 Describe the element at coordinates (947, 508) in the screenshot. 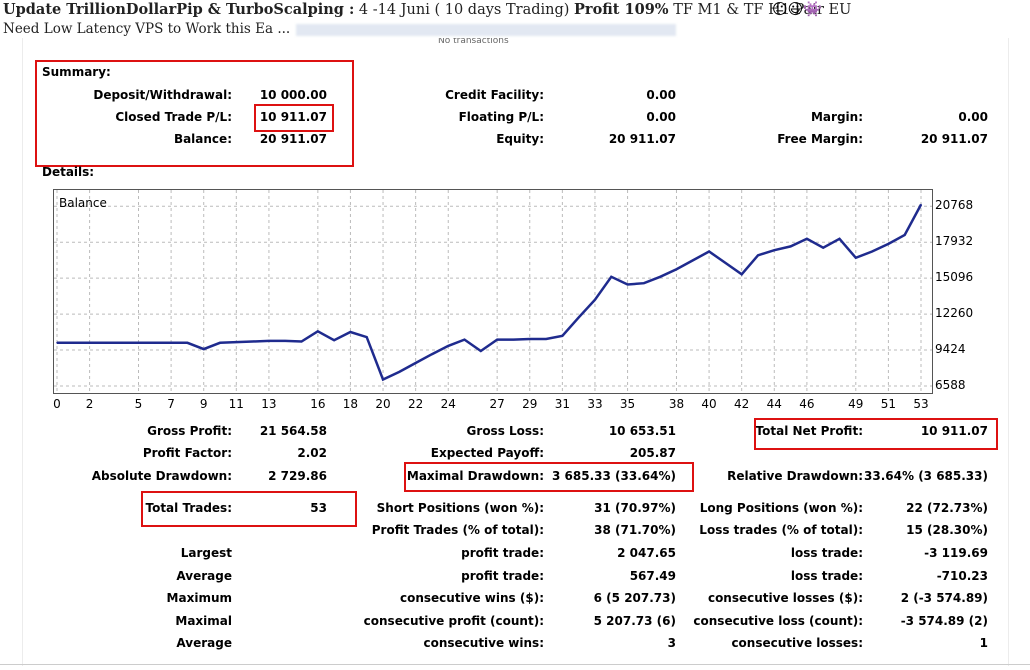

I see `long-positions-value: 22 (72.73%)` at that location.